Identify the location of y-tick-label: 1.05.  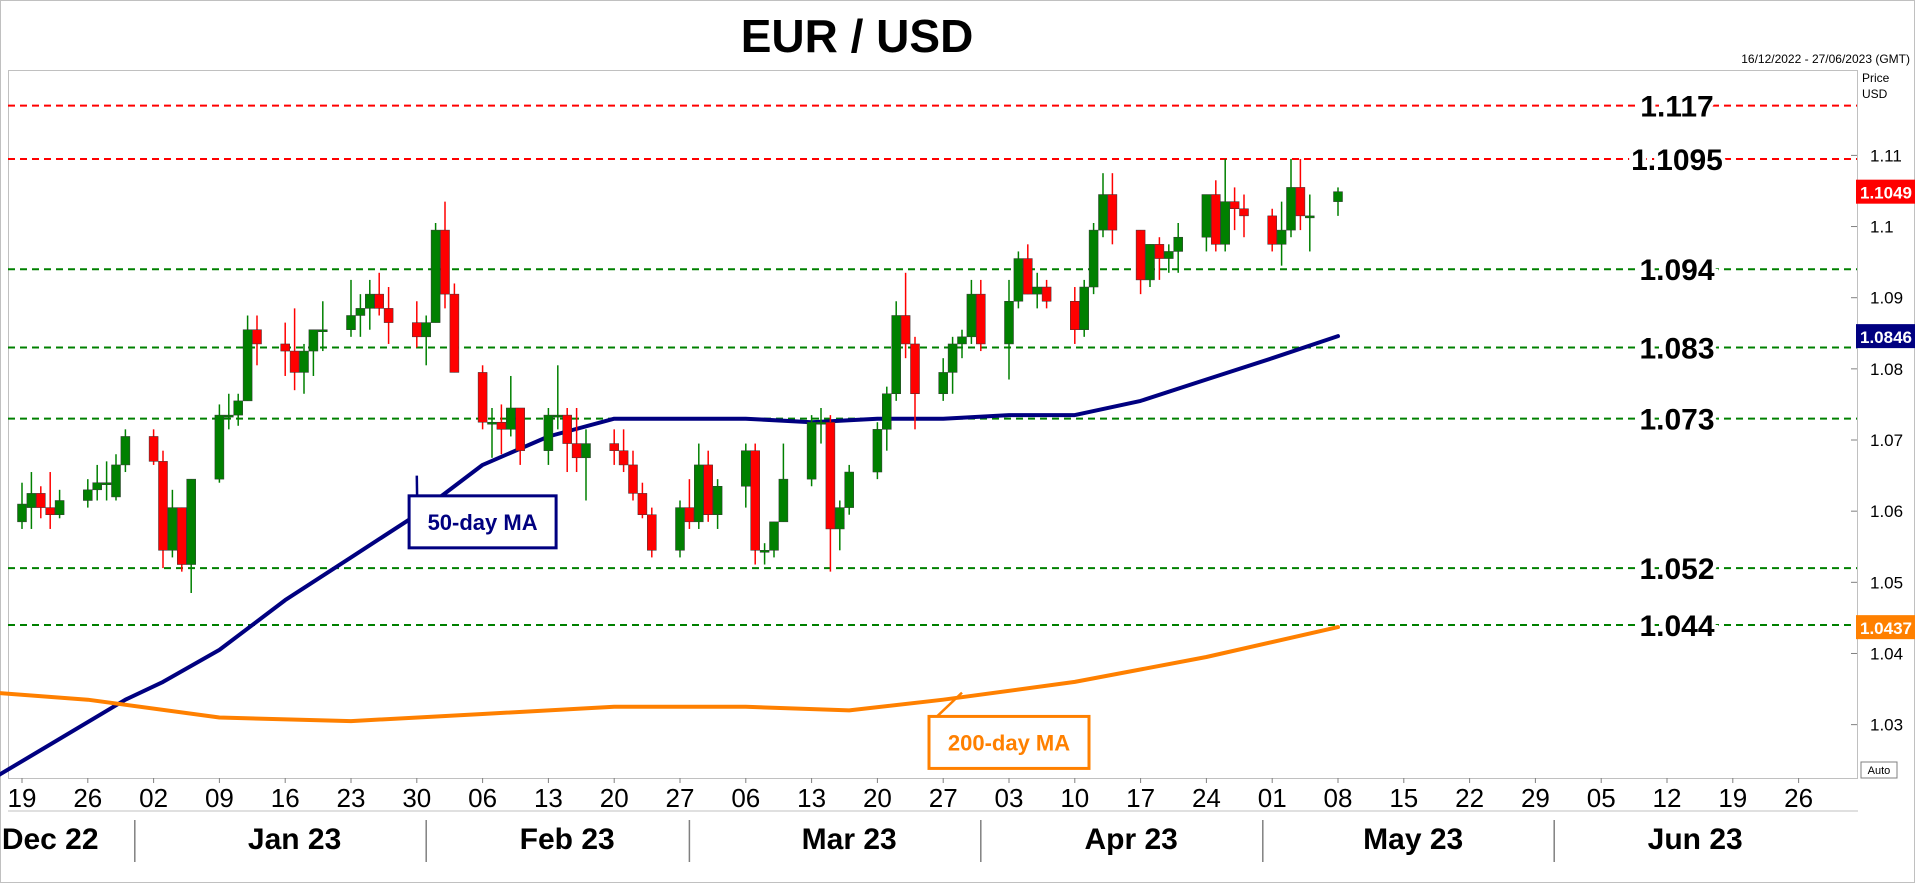
(1886, 582).